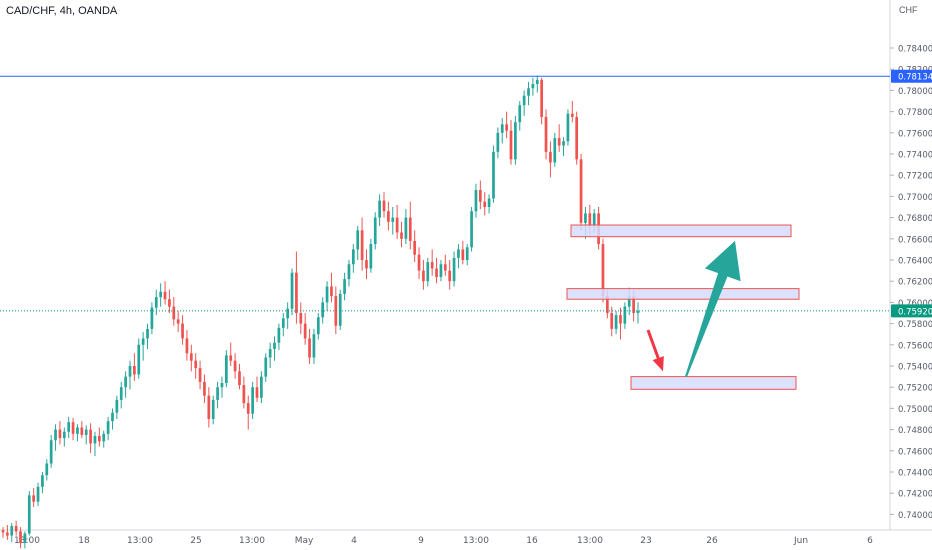  Describe the element at coordinates (712, 541) in the screenshot. I see `time-tick-label: 26` at that location.